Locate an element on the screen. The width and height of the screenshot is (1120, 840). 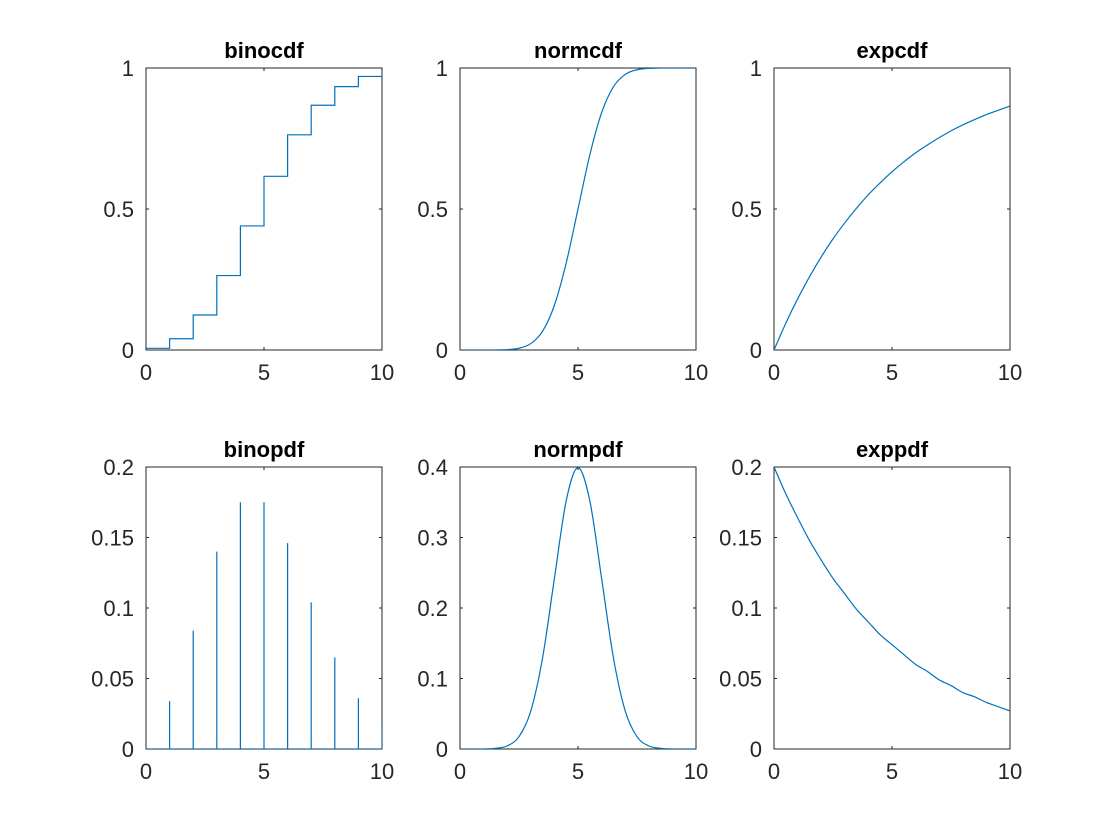
chart-title: binocdf is located at coordinates (264, 50).